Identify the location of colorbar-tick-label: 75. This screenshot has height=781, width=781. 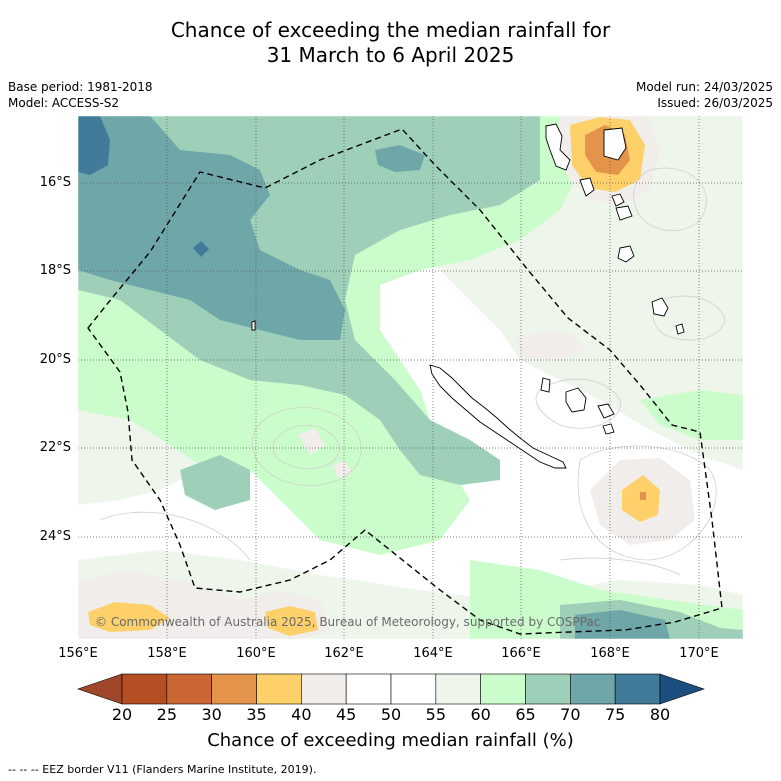
(615, 714).